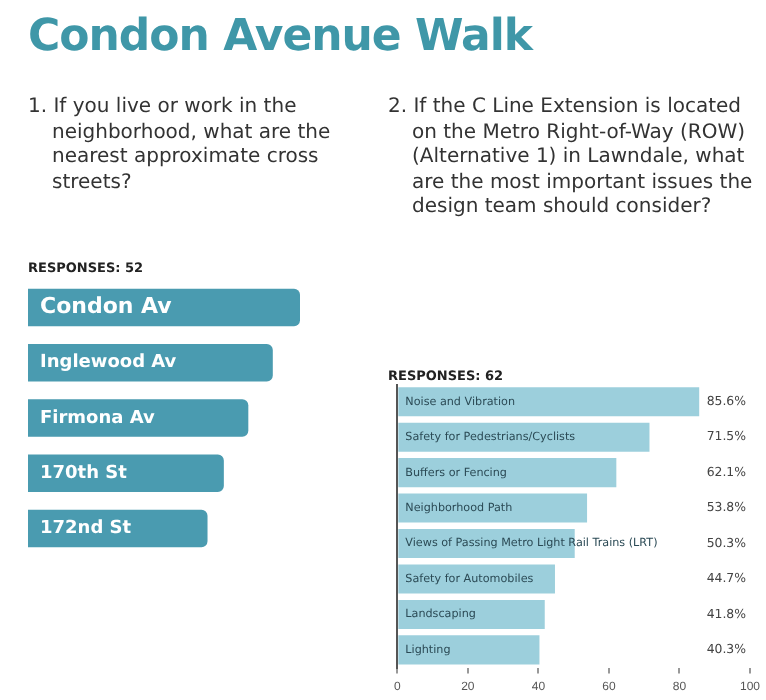  Describe the element at coordinates (107, 306) in the screenshot. I see `y-tick-label: Condon Av` at that location.